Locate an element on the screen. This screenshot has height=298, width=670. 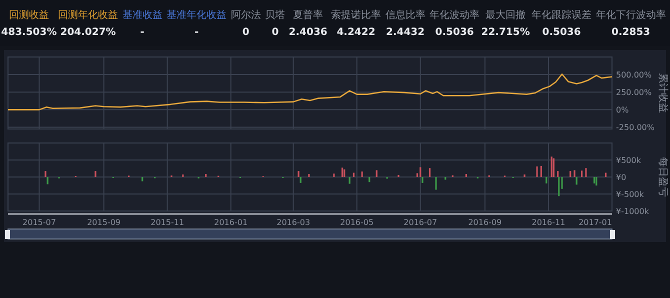
category-label: 回测年化收益 is located at coordinates (88, 15).